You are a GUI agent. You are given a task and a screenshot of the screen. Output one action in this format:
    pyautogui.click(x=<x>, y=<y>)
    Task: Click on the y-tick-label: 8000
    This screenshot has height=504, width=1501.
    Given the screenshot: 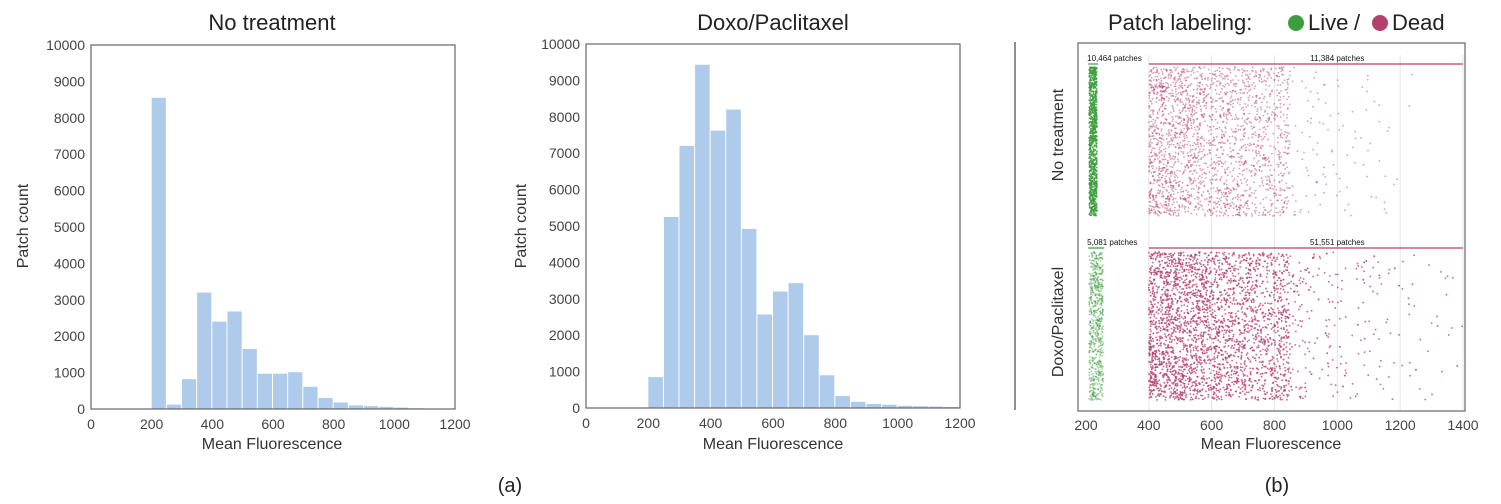 What is the action you would take?
    pyautogui.click(x=69, y=118)
    